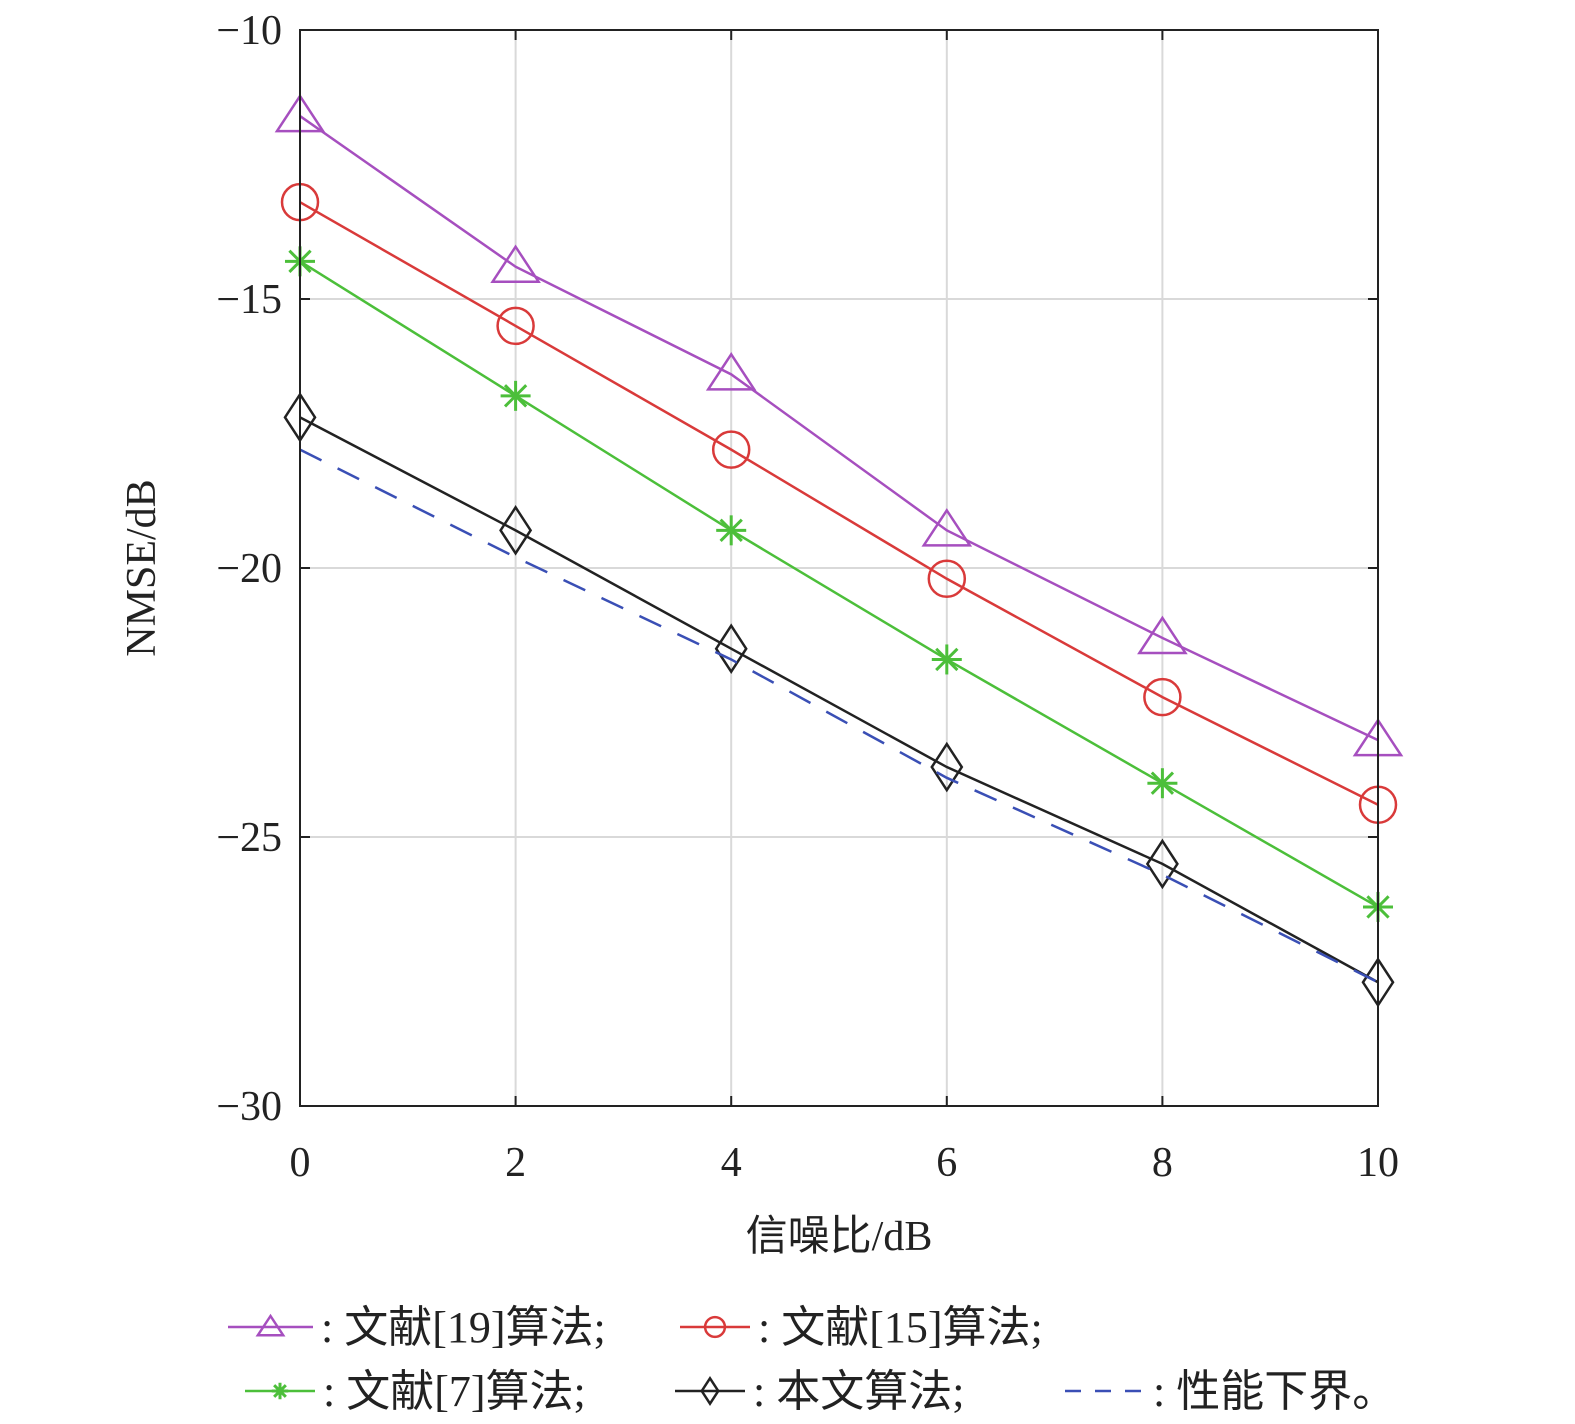 The height and width of the screenshot is (1424, 1575). Describe the element at coordinates (249, 31) in the screenshot. I see `y-tick-label: −10` at that location.